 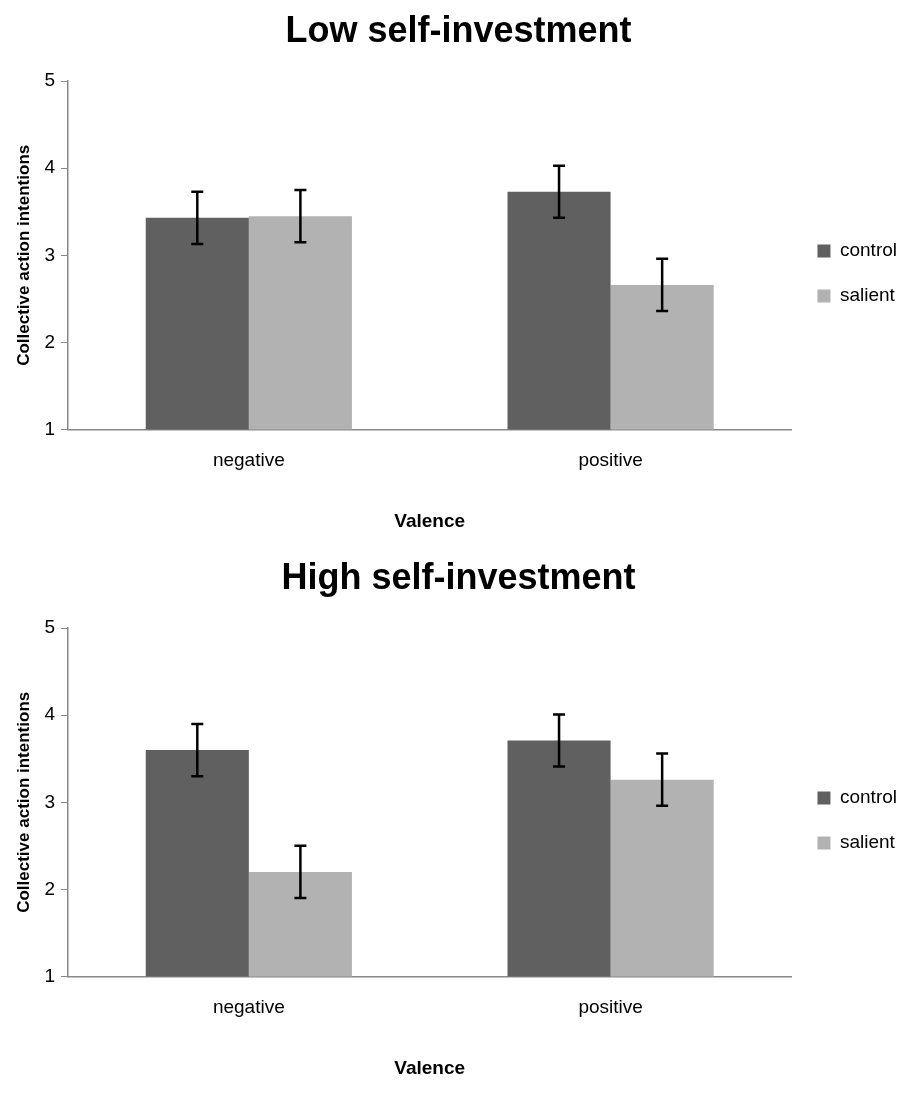 I want to click on chart-title: Low self-investment, so click(x=458, y=29).